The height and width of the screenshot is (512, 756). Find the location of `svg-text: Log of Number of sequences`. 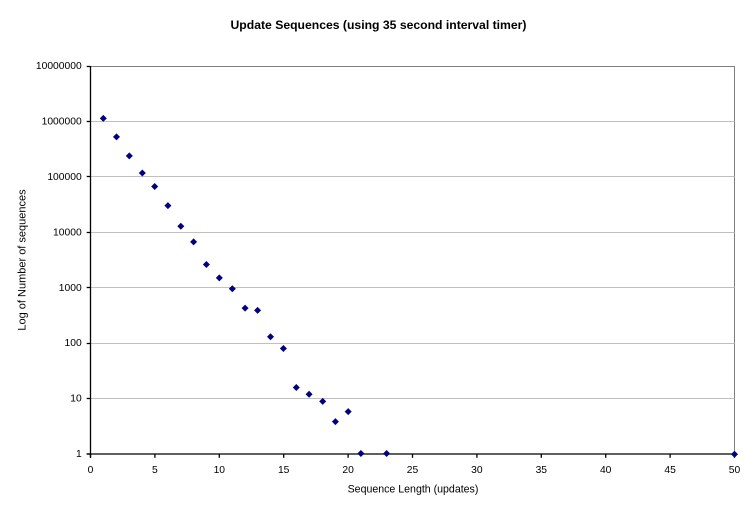

svg-text: Log of Number of sequences is located at coordinates (22, 260).